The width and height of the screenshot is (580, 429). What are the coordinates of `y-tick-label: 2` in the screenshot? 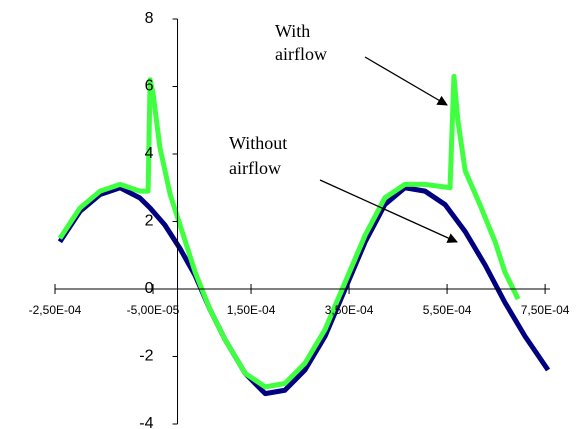 It's located at (149, 221).